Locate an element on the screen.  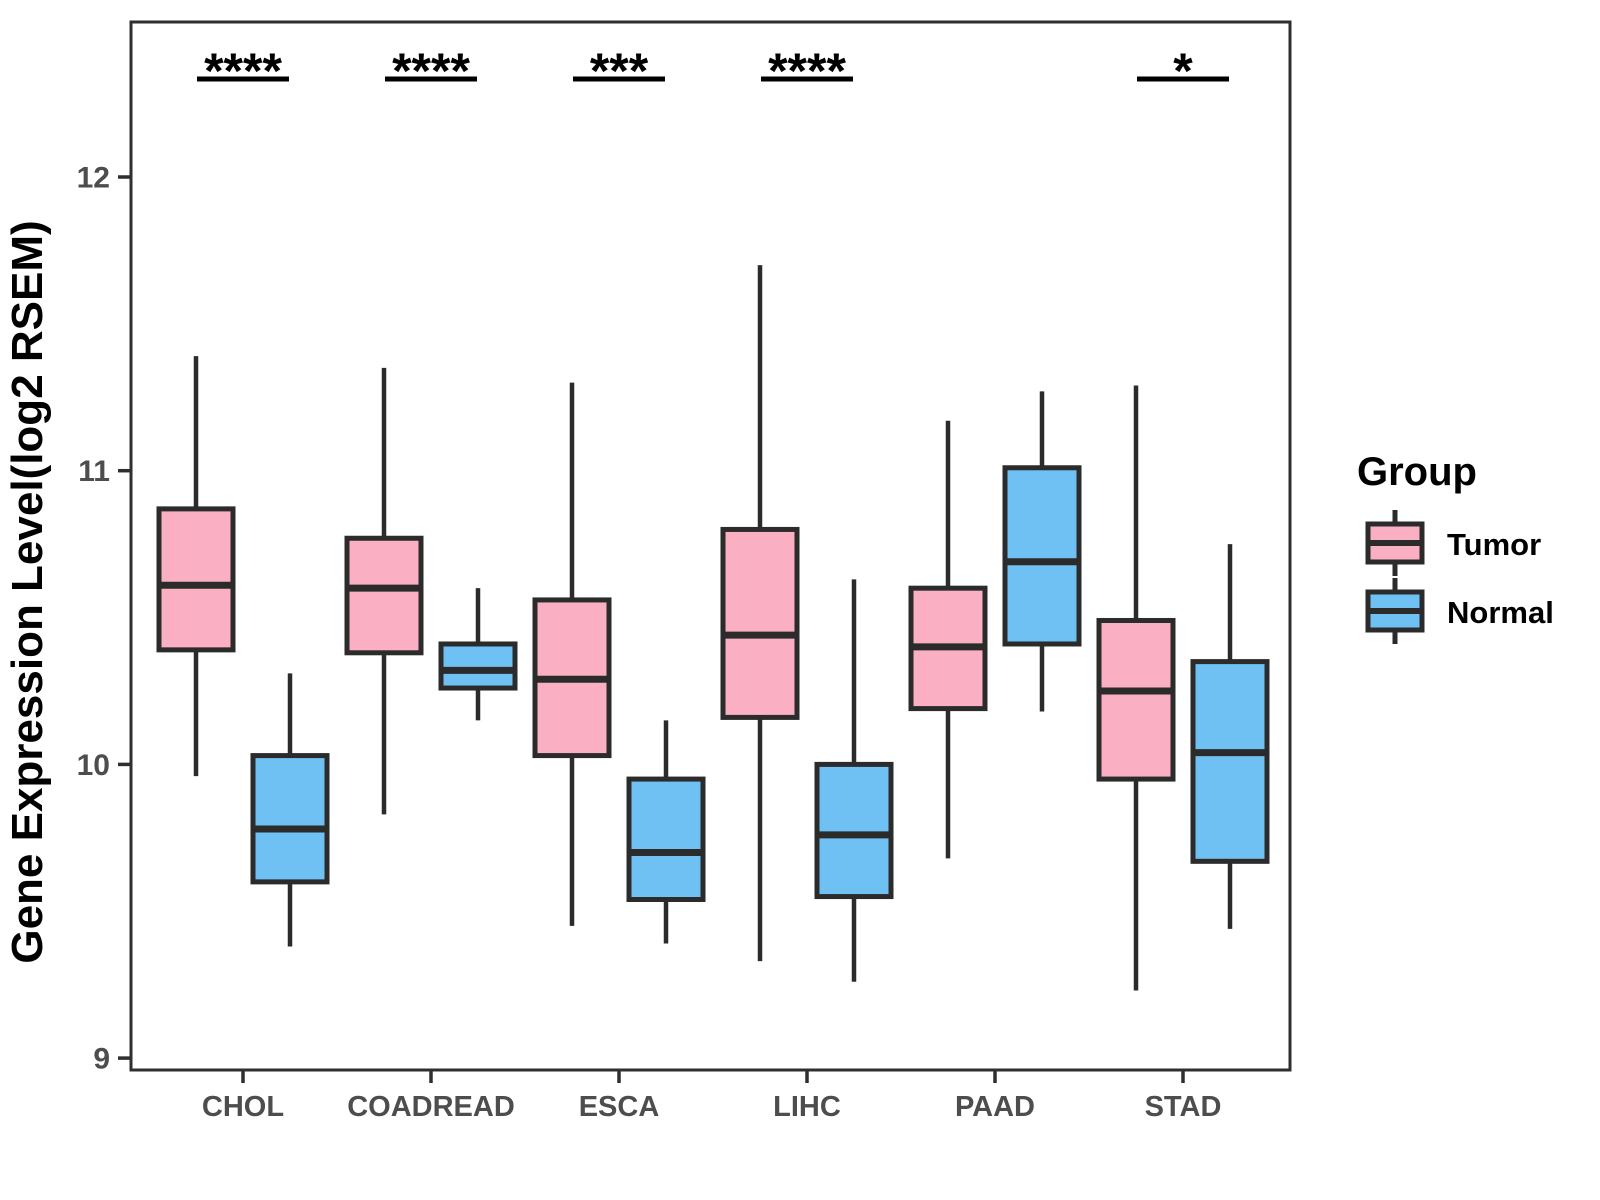
y-tick-label-12: 12 is located at coordinates (93, 178).